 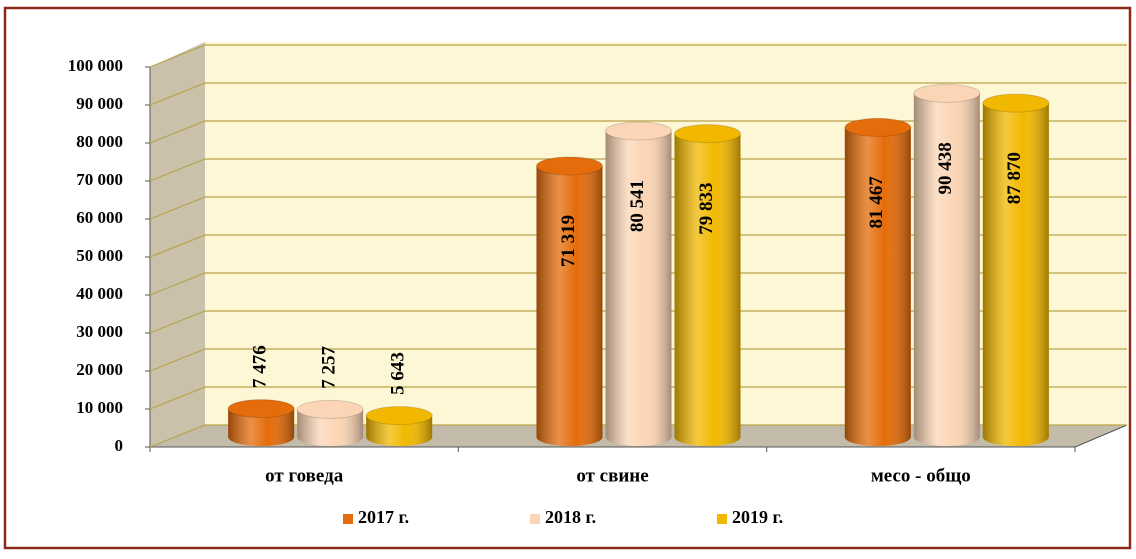 I want to click on x-tick-label: от свине, so click(x=612, y=475).